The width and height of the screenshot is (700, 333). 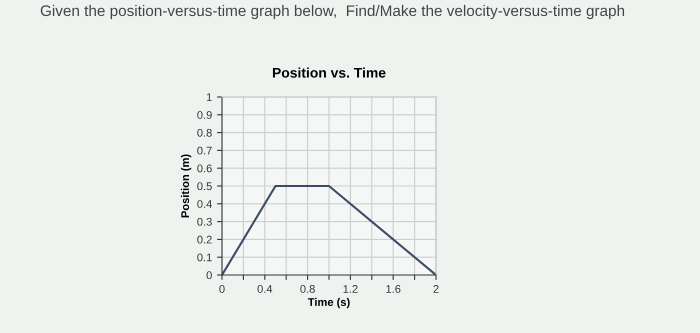 What do you see at coordinates (332, 12) in the screenshot?
I see `text: Given the position-versus-time graph below, Find/Make the velocity-versus-time graph` at bounding box center [332, 12].